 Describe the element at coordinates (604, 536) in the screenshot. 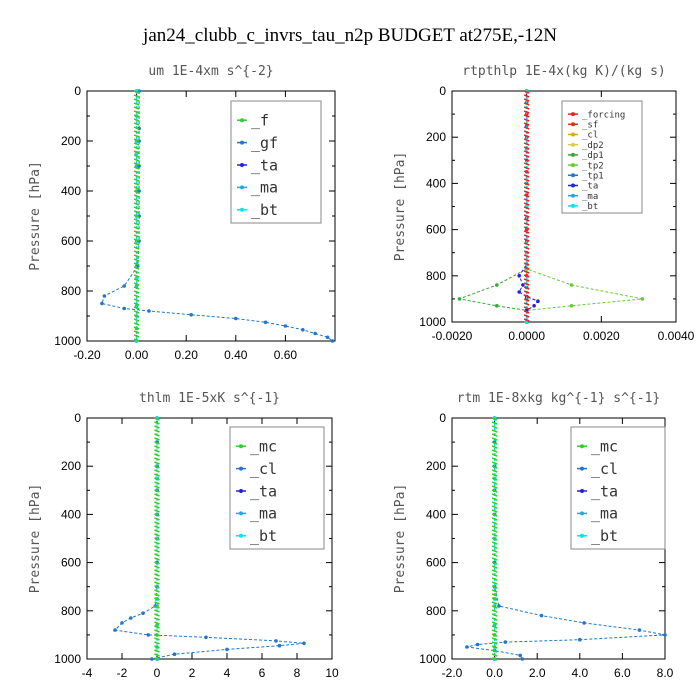

I see `legend-label: _bt` at that location.